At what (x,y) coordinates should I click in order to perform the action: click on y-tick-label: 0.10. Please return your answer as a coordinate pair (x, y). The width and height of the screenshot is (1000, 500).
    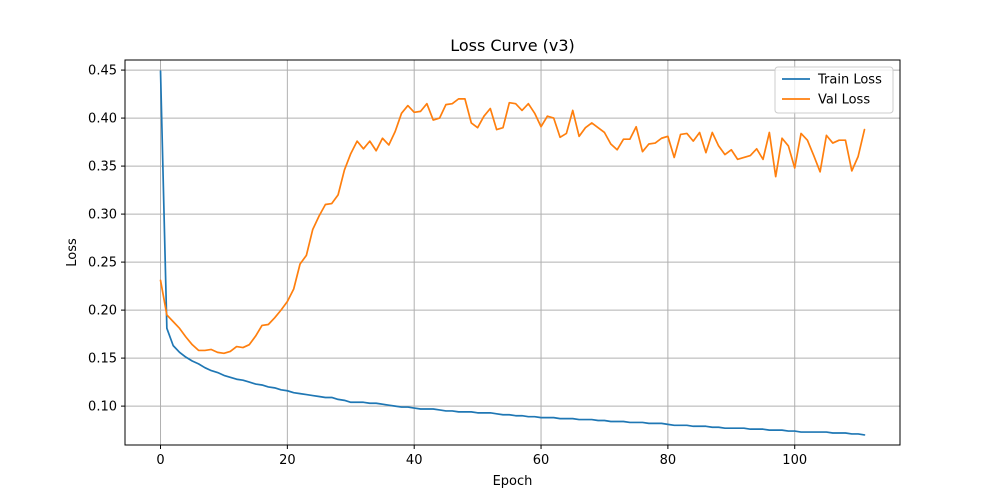
    Looking at the image, I should click on (102, 407).